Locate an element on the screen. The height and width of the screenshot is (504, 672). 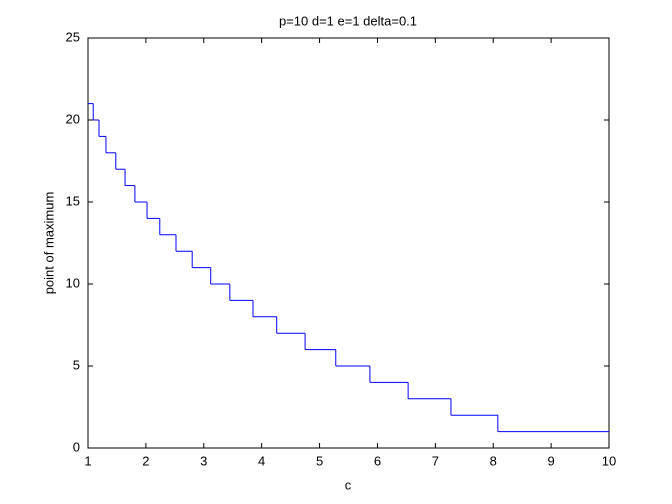
x-tick-label: 7 is located at coordinates (435, 460).